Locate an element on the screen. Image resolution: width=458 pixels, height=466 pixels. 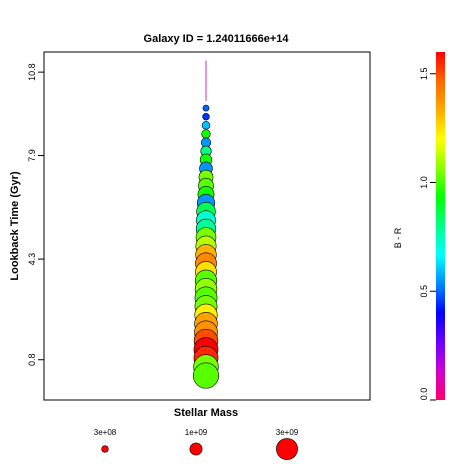
colorbar-tick-label: 1.0 is located at coordinates (424, 182).